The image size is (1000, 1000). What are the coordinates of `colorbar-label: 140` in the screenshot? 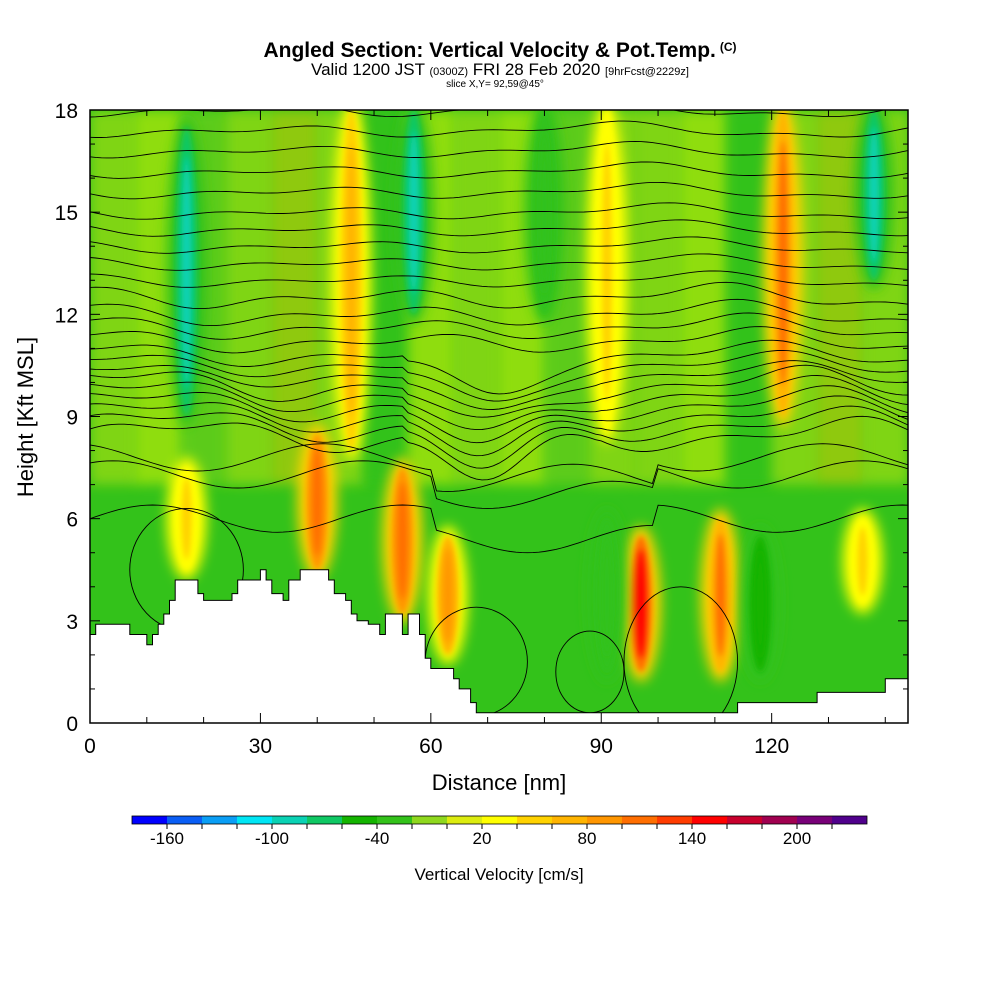 It's located at (692, 838).